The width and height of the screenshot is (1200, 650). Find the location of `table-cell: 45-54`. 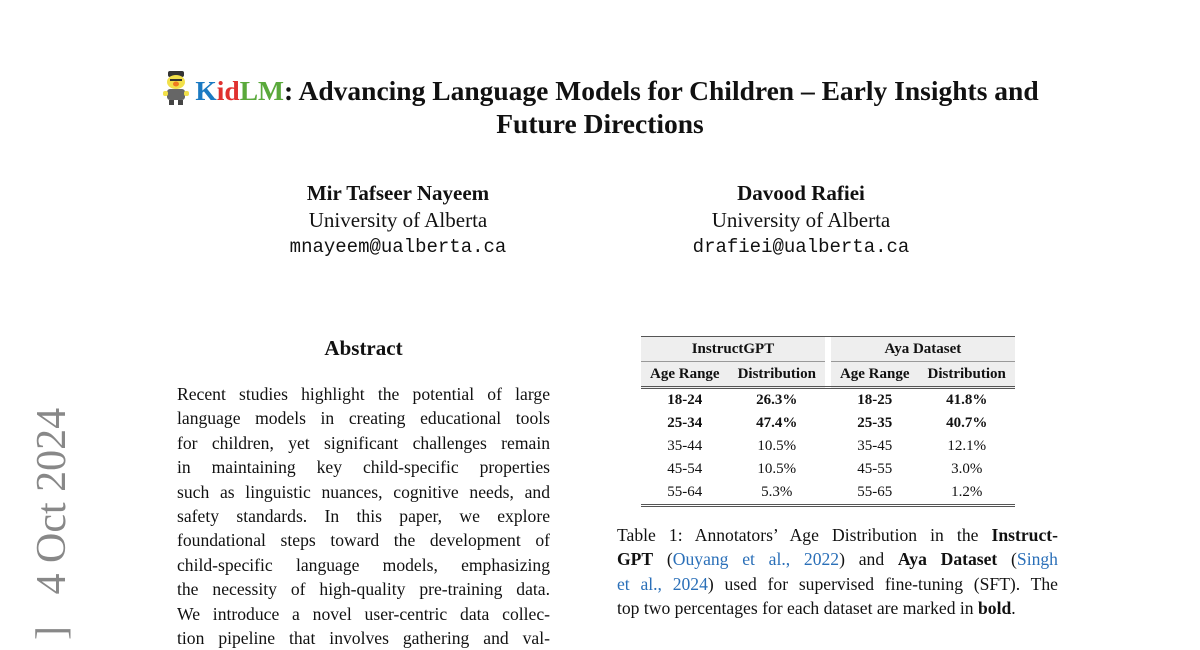

table-cell: 45-54 is located at coordinates (685, 469).